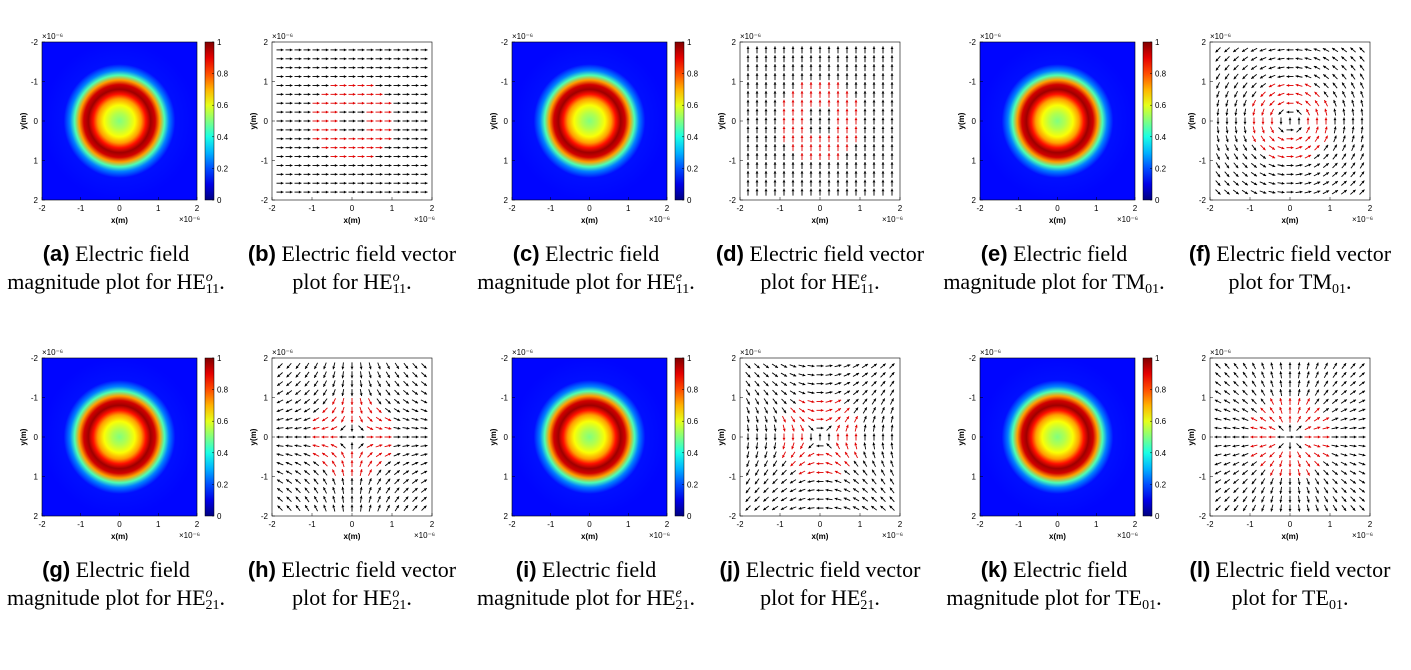 This screenshot has width=1411, height=670. What do you see at coordinates (1157, 358) in the screenshot?
I see `colorbar-tick: 1` at bounding box center [1157, 358].